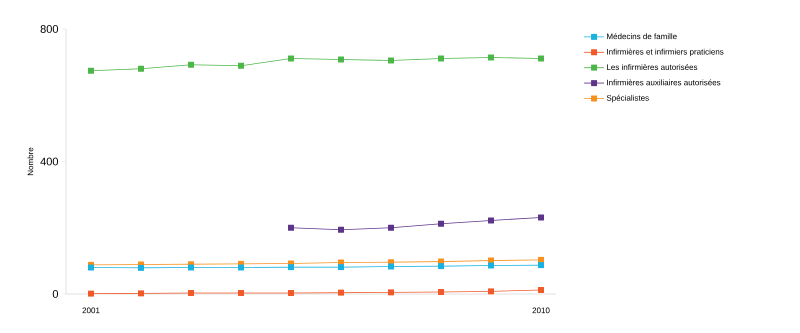 This screenshot has width=800, height=333. Describe the element at coordinates (91, 311) in the screenshot. I see `x-tick-label: 2001` at that location.